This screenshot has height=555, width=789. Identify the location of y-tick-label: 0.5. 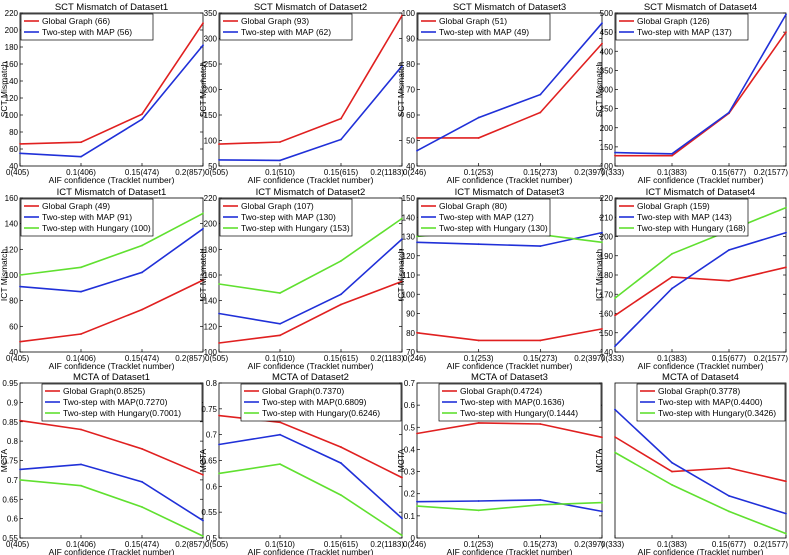
(212, 538).